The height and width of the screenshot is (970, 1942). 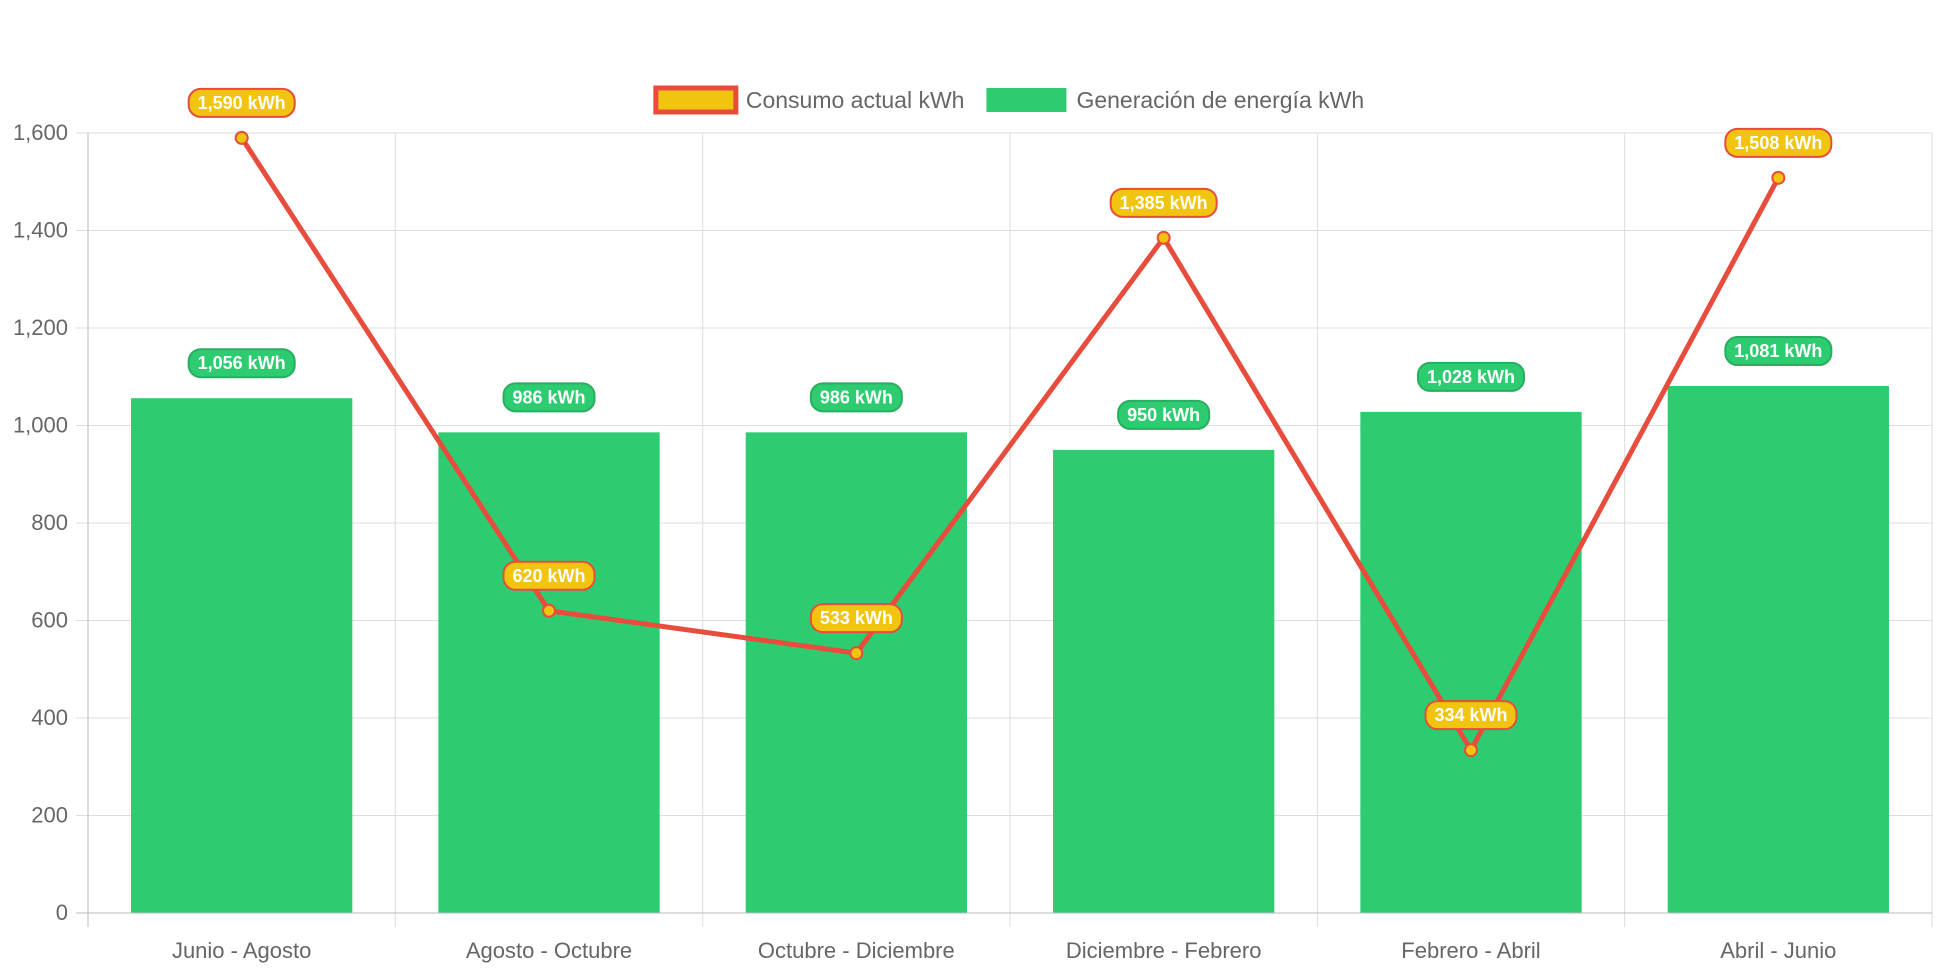 I want to click on line-data-label-text: 1,590 kWh, so click(x=242, y=103).